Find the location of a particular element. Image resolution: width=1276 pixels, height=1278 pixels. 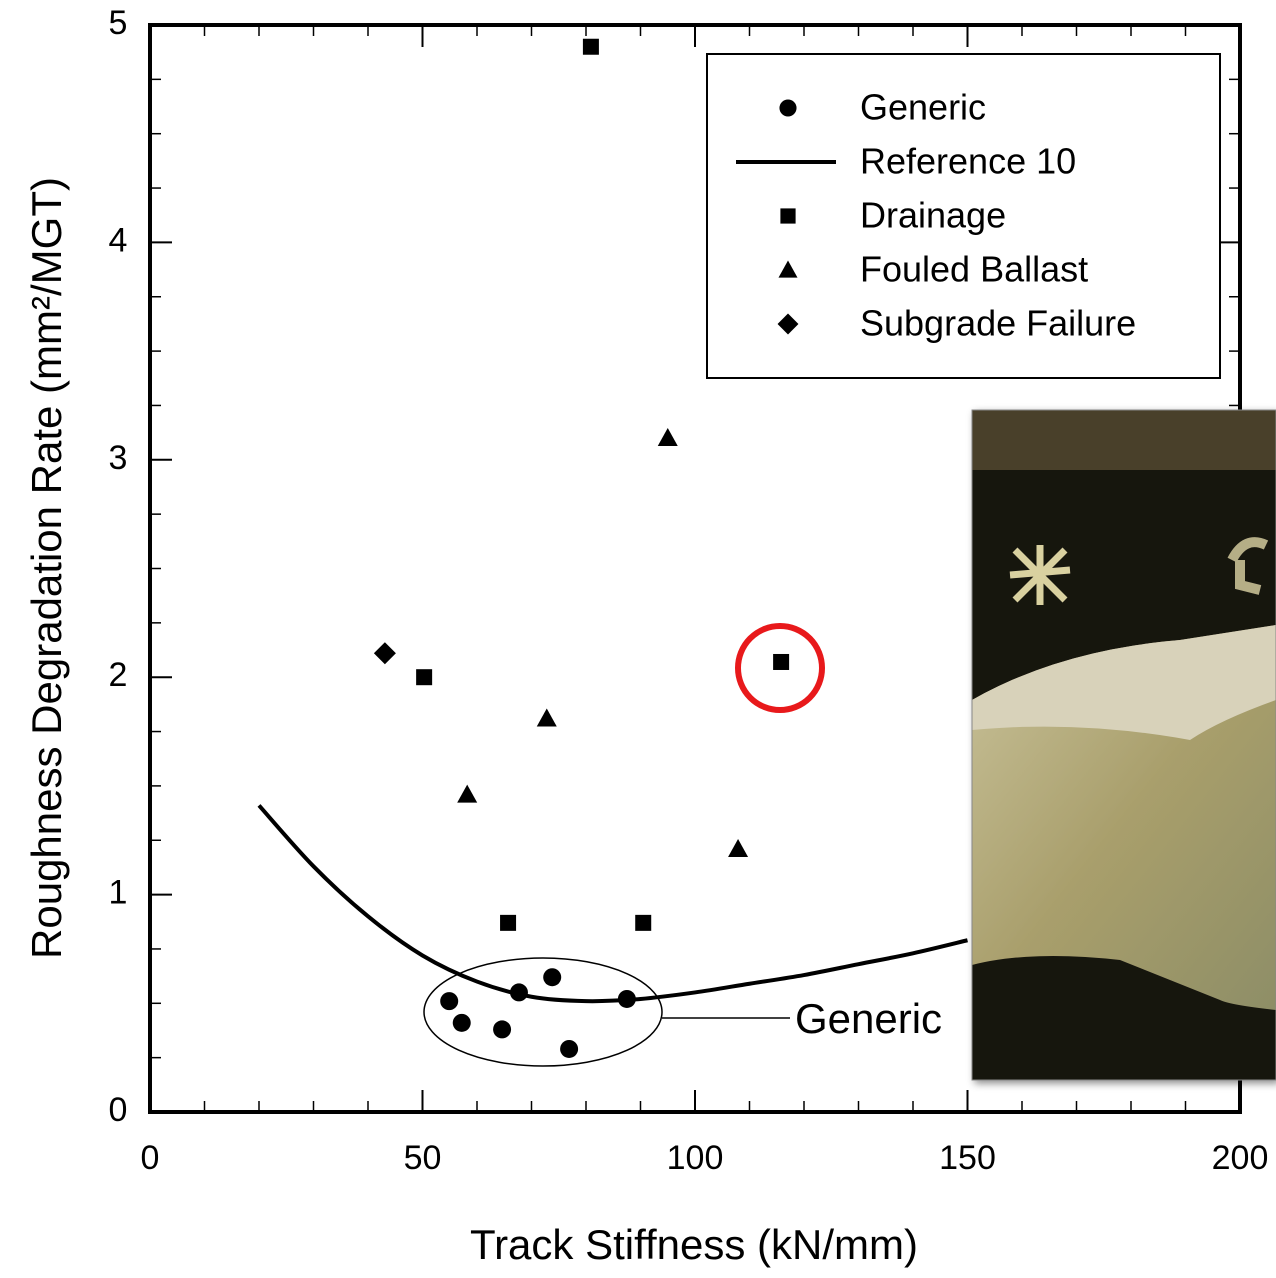

x-tick-label: 200 is located at coordinates (1240, 1158).